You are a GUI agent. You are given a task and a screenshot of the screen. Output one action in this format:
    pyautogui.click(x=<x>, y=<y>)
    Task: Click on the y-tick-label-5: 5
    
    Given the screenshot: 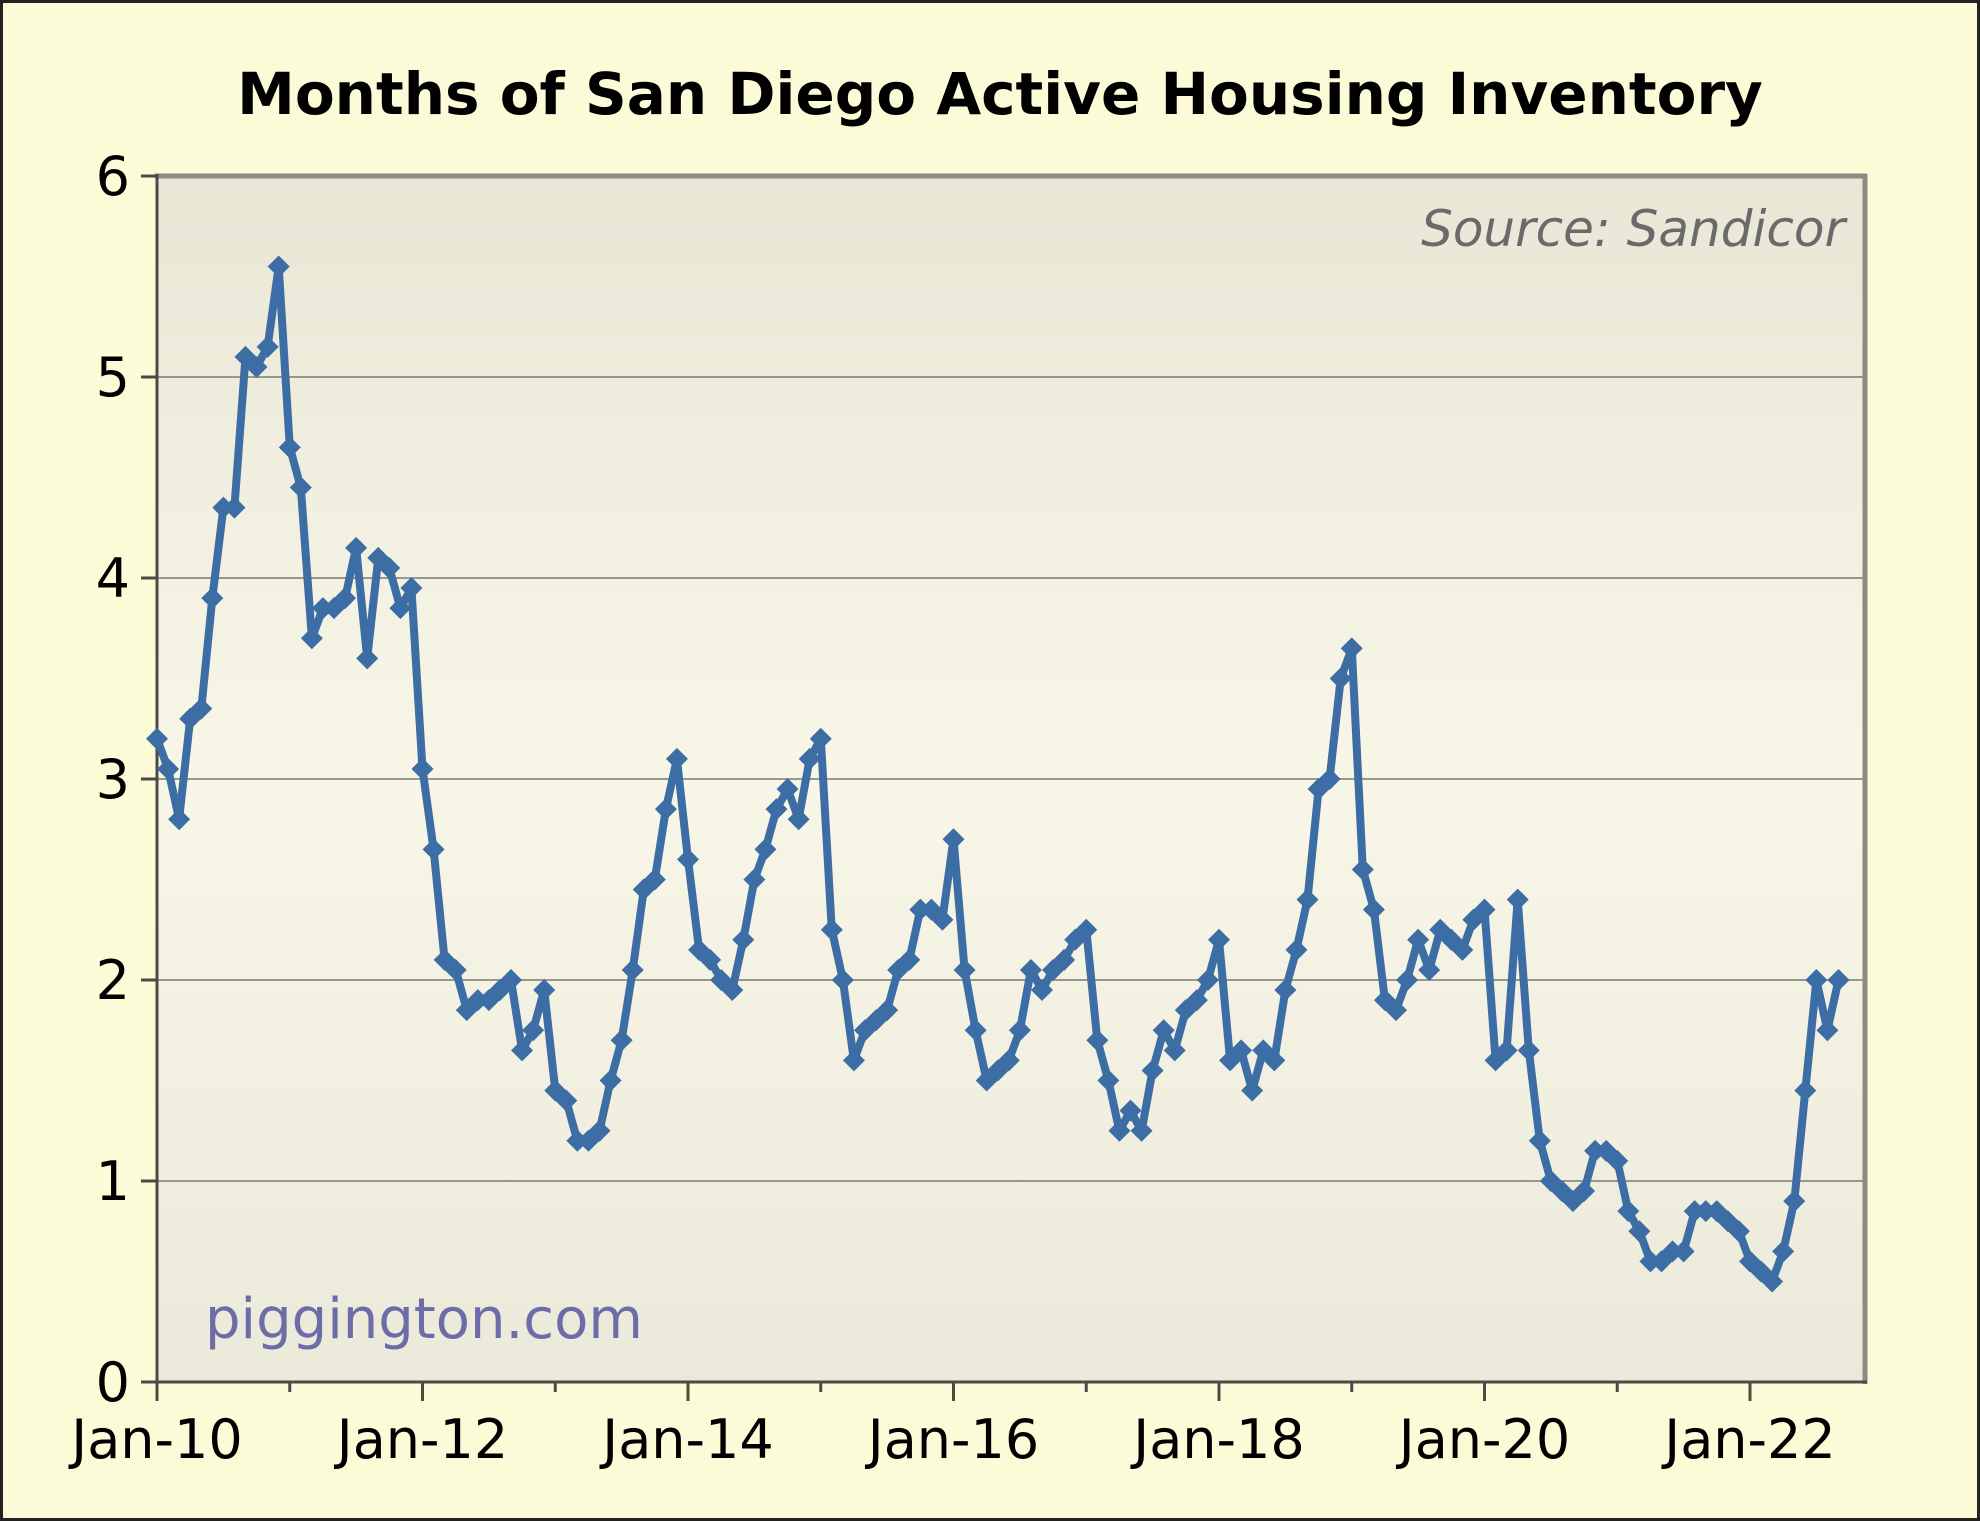 What is the action you would take?
    pyautogui.click(x=113, y=377)
    